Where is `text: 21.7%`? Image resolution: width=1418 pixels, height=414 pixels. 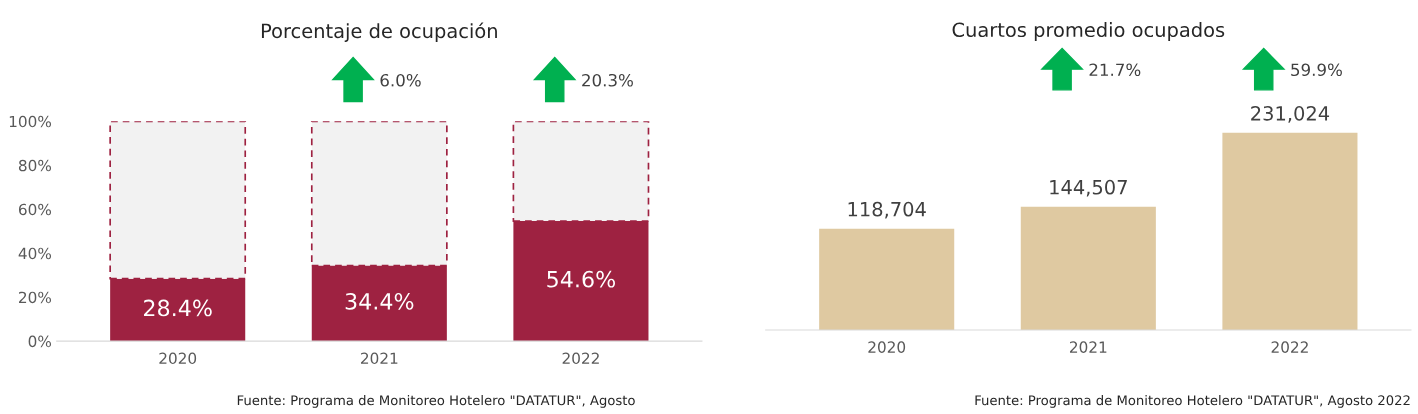 text: 21.7% is located at coordinates (1115, 70).